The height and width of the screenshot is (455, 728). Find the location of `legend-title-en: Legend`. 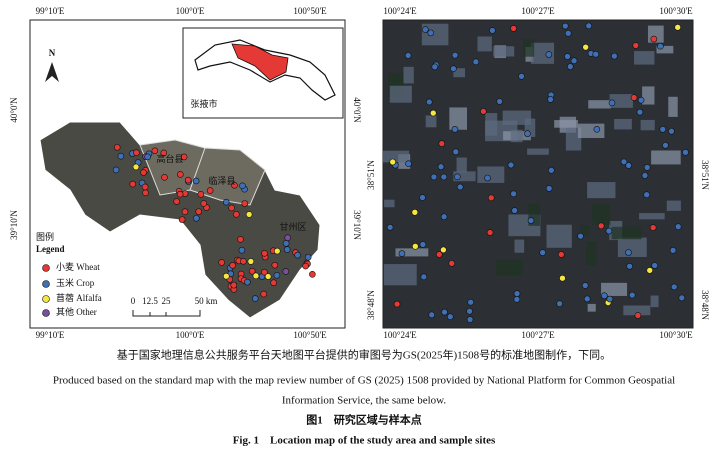

legend-title-en: Legend is located at coordinates (50, 249).